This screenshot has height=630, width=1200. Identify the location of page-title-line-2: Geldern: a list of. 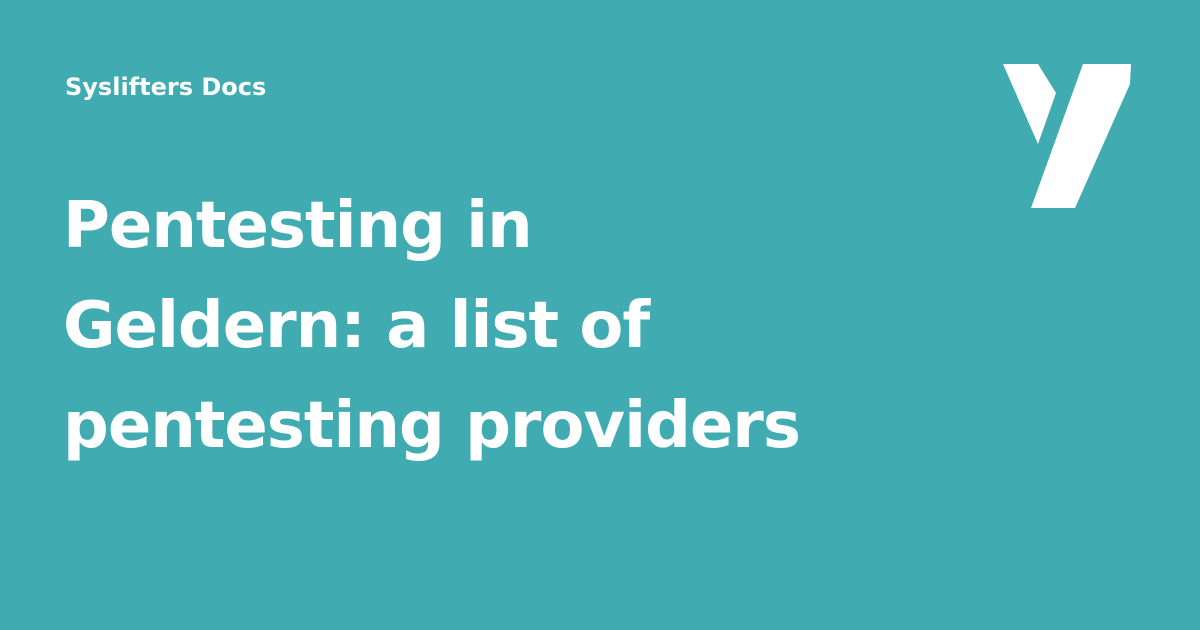
(356, 326).